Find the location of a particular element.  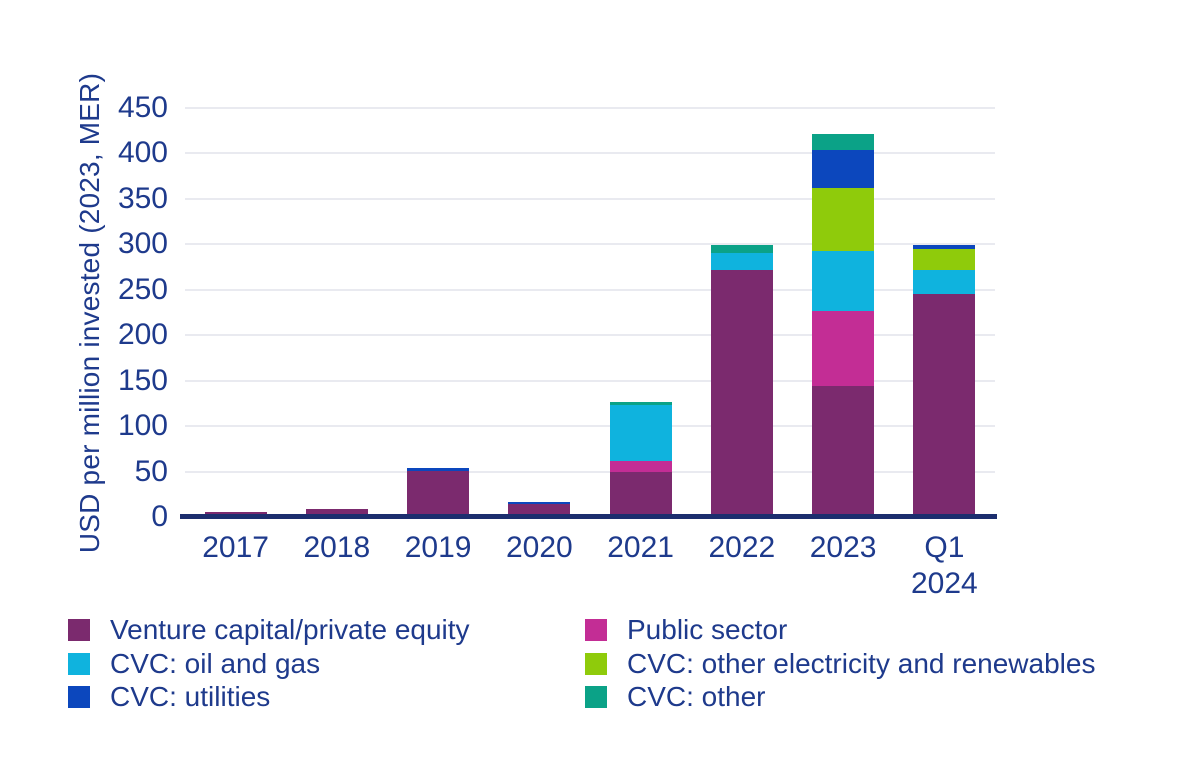

y-tick-label: 100 is located at coordinates (142, 426).